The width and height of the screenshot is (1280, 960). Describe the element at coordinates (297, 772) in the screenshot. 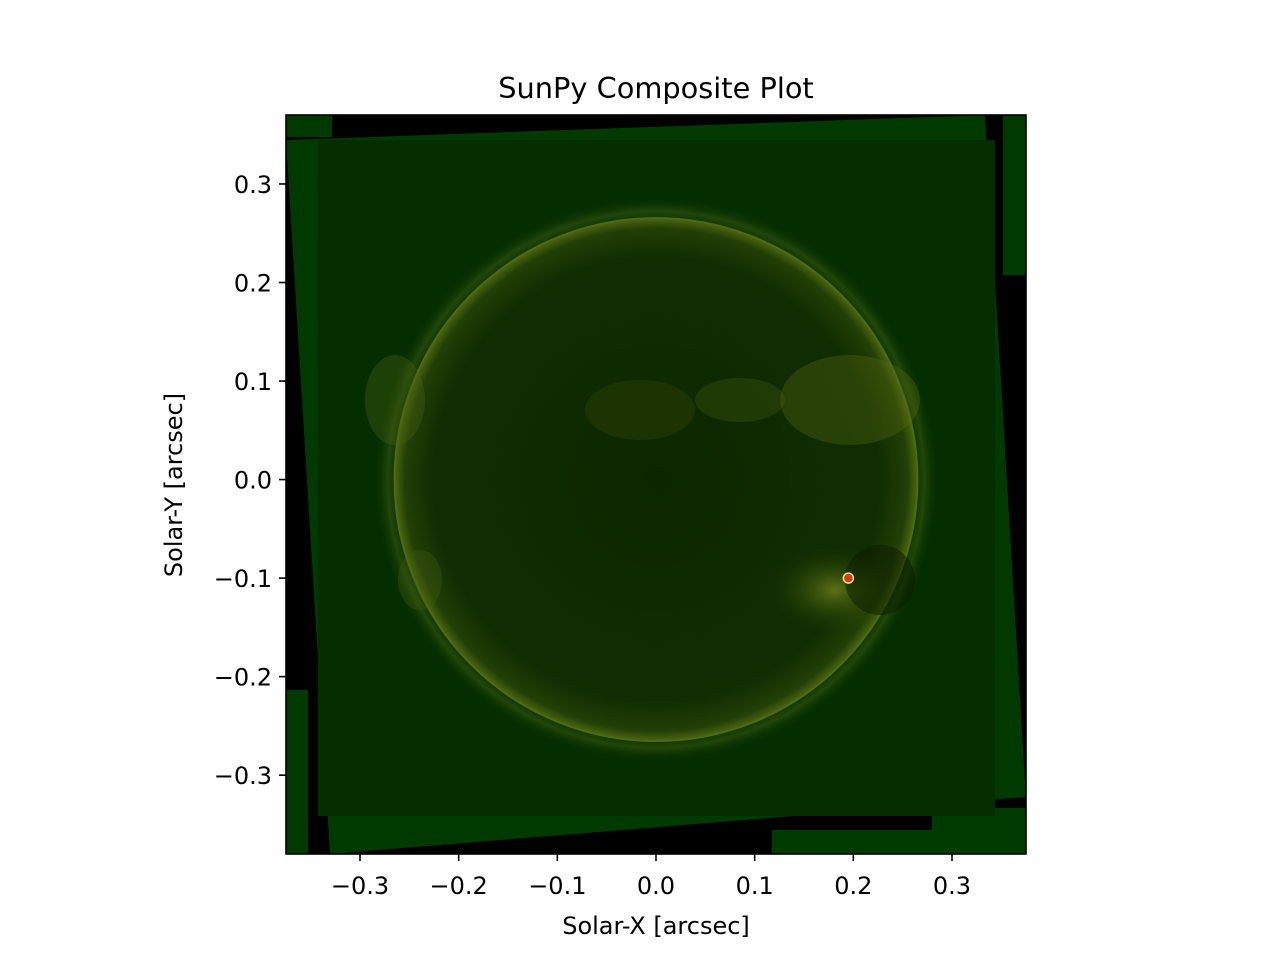

I see `frame-strip-bl` at that location.